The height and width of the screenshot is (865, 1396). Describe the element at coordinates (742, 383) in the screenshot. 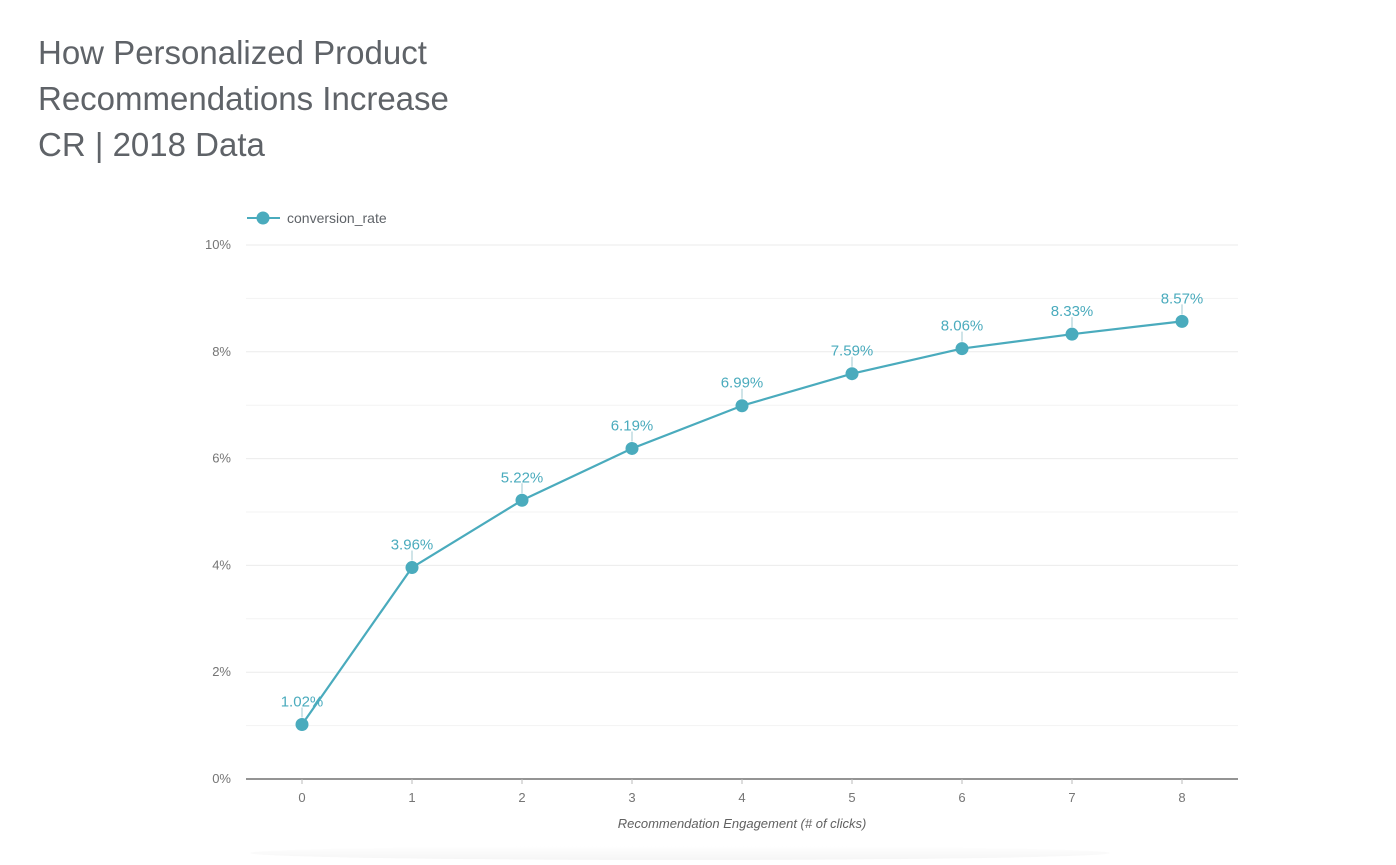

I see `data-label: 6.99%` at that location.